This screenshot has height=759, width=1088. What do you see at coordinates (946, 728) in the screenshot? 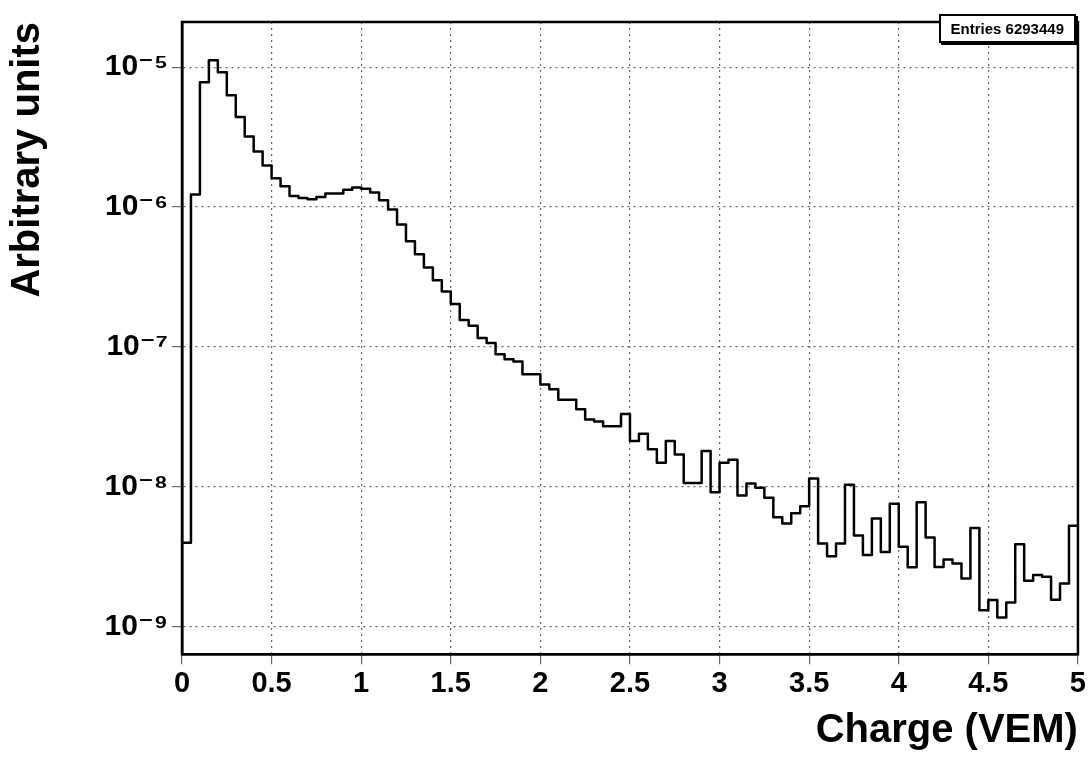
I see `x-axis-title: Charge (VEM)` at bounding box center [946, 728].